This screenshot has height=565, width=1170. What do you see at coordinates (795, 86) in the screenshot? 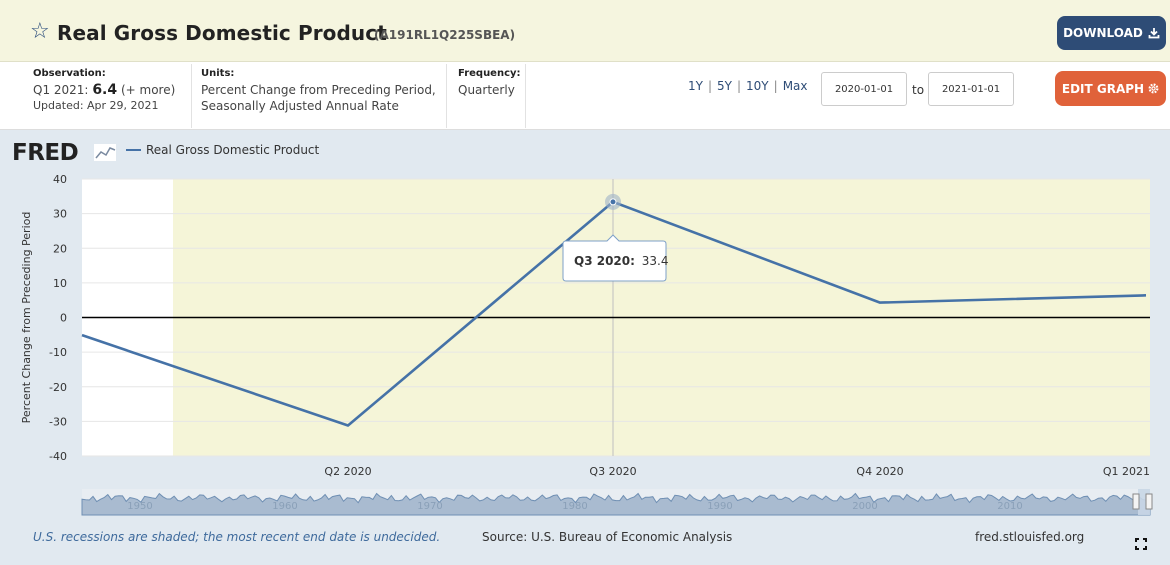
I see `range-max-link: Max` at bounding box center [795, 86].